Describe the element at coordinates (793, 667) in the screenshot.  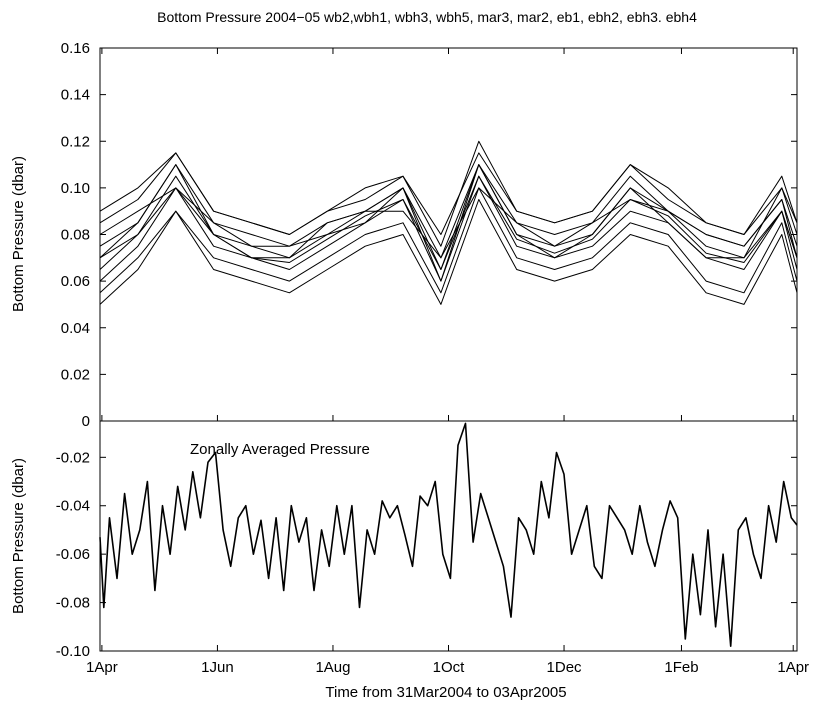
I see `xtick-label-6: 1Apr` at that location.